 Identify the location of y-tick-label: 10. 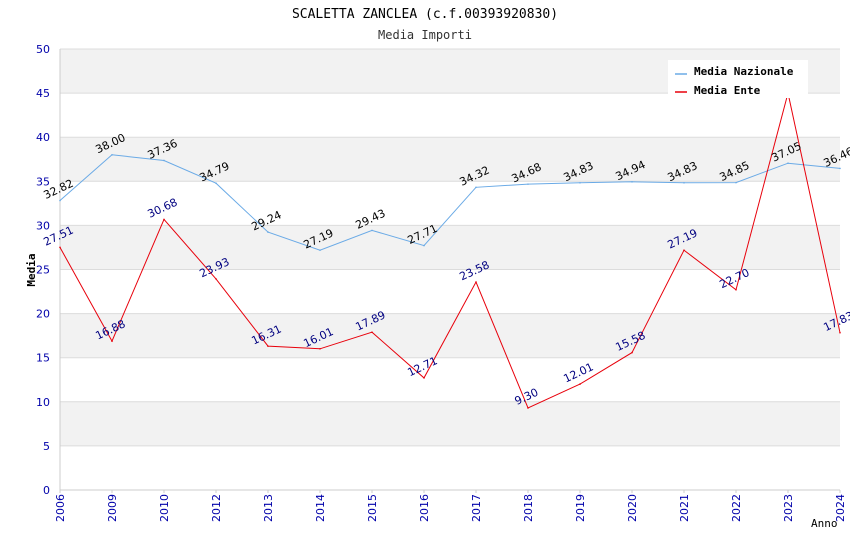
(43, 402).